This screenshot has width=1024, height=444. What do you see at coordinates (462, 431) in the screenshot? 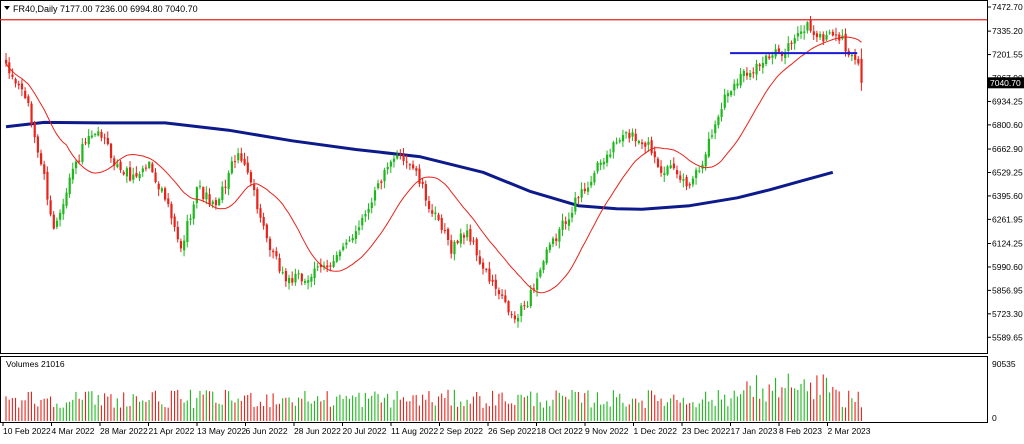
I see `time-tick-label: 2 Sep 2022` at bounding box center [462, 431].